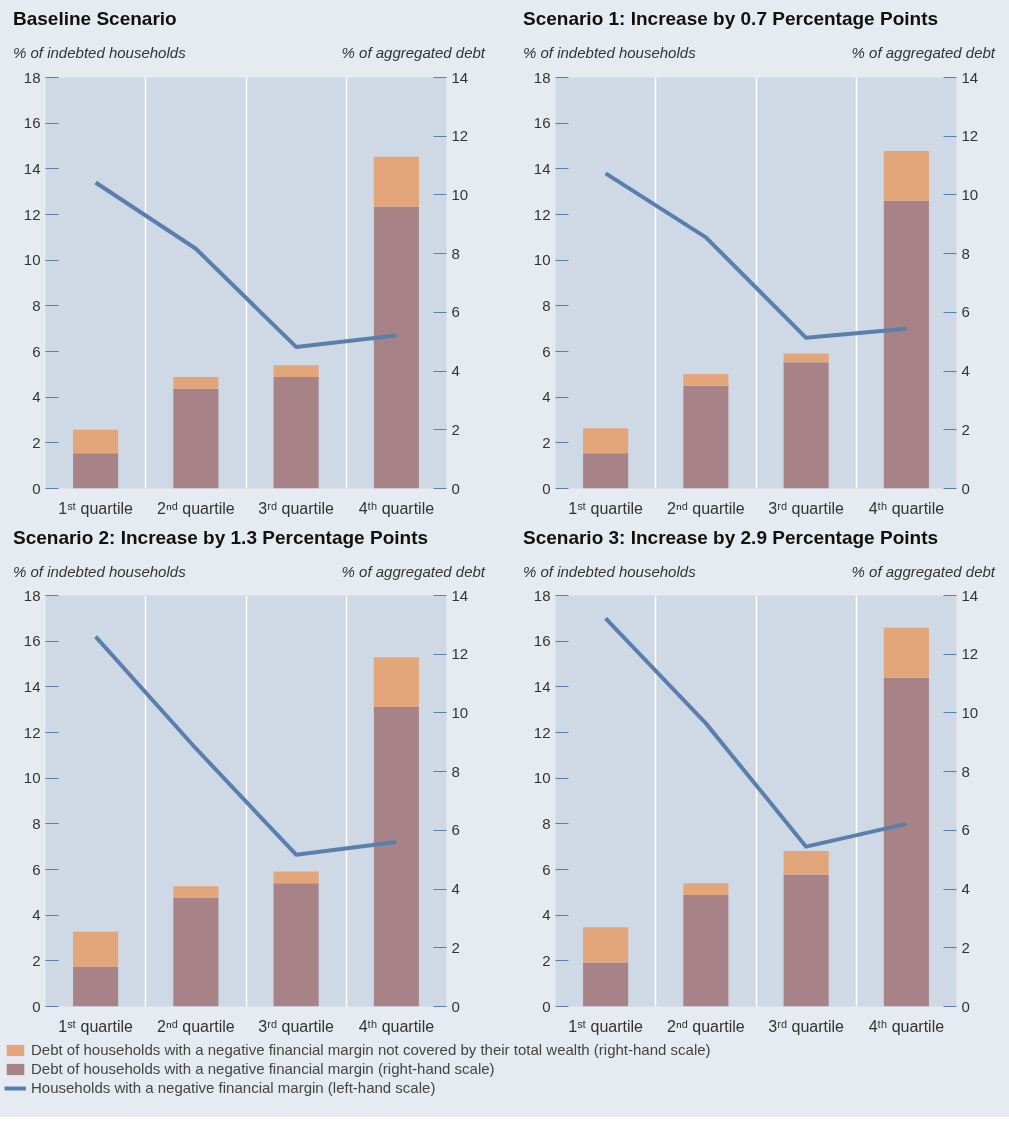  What do you see at coordinates (221, 537) in the screenshot?
I see `chart-title: Scenario 2: Increase by 1.3 Percentage Points` at bounding box center [221, 537].